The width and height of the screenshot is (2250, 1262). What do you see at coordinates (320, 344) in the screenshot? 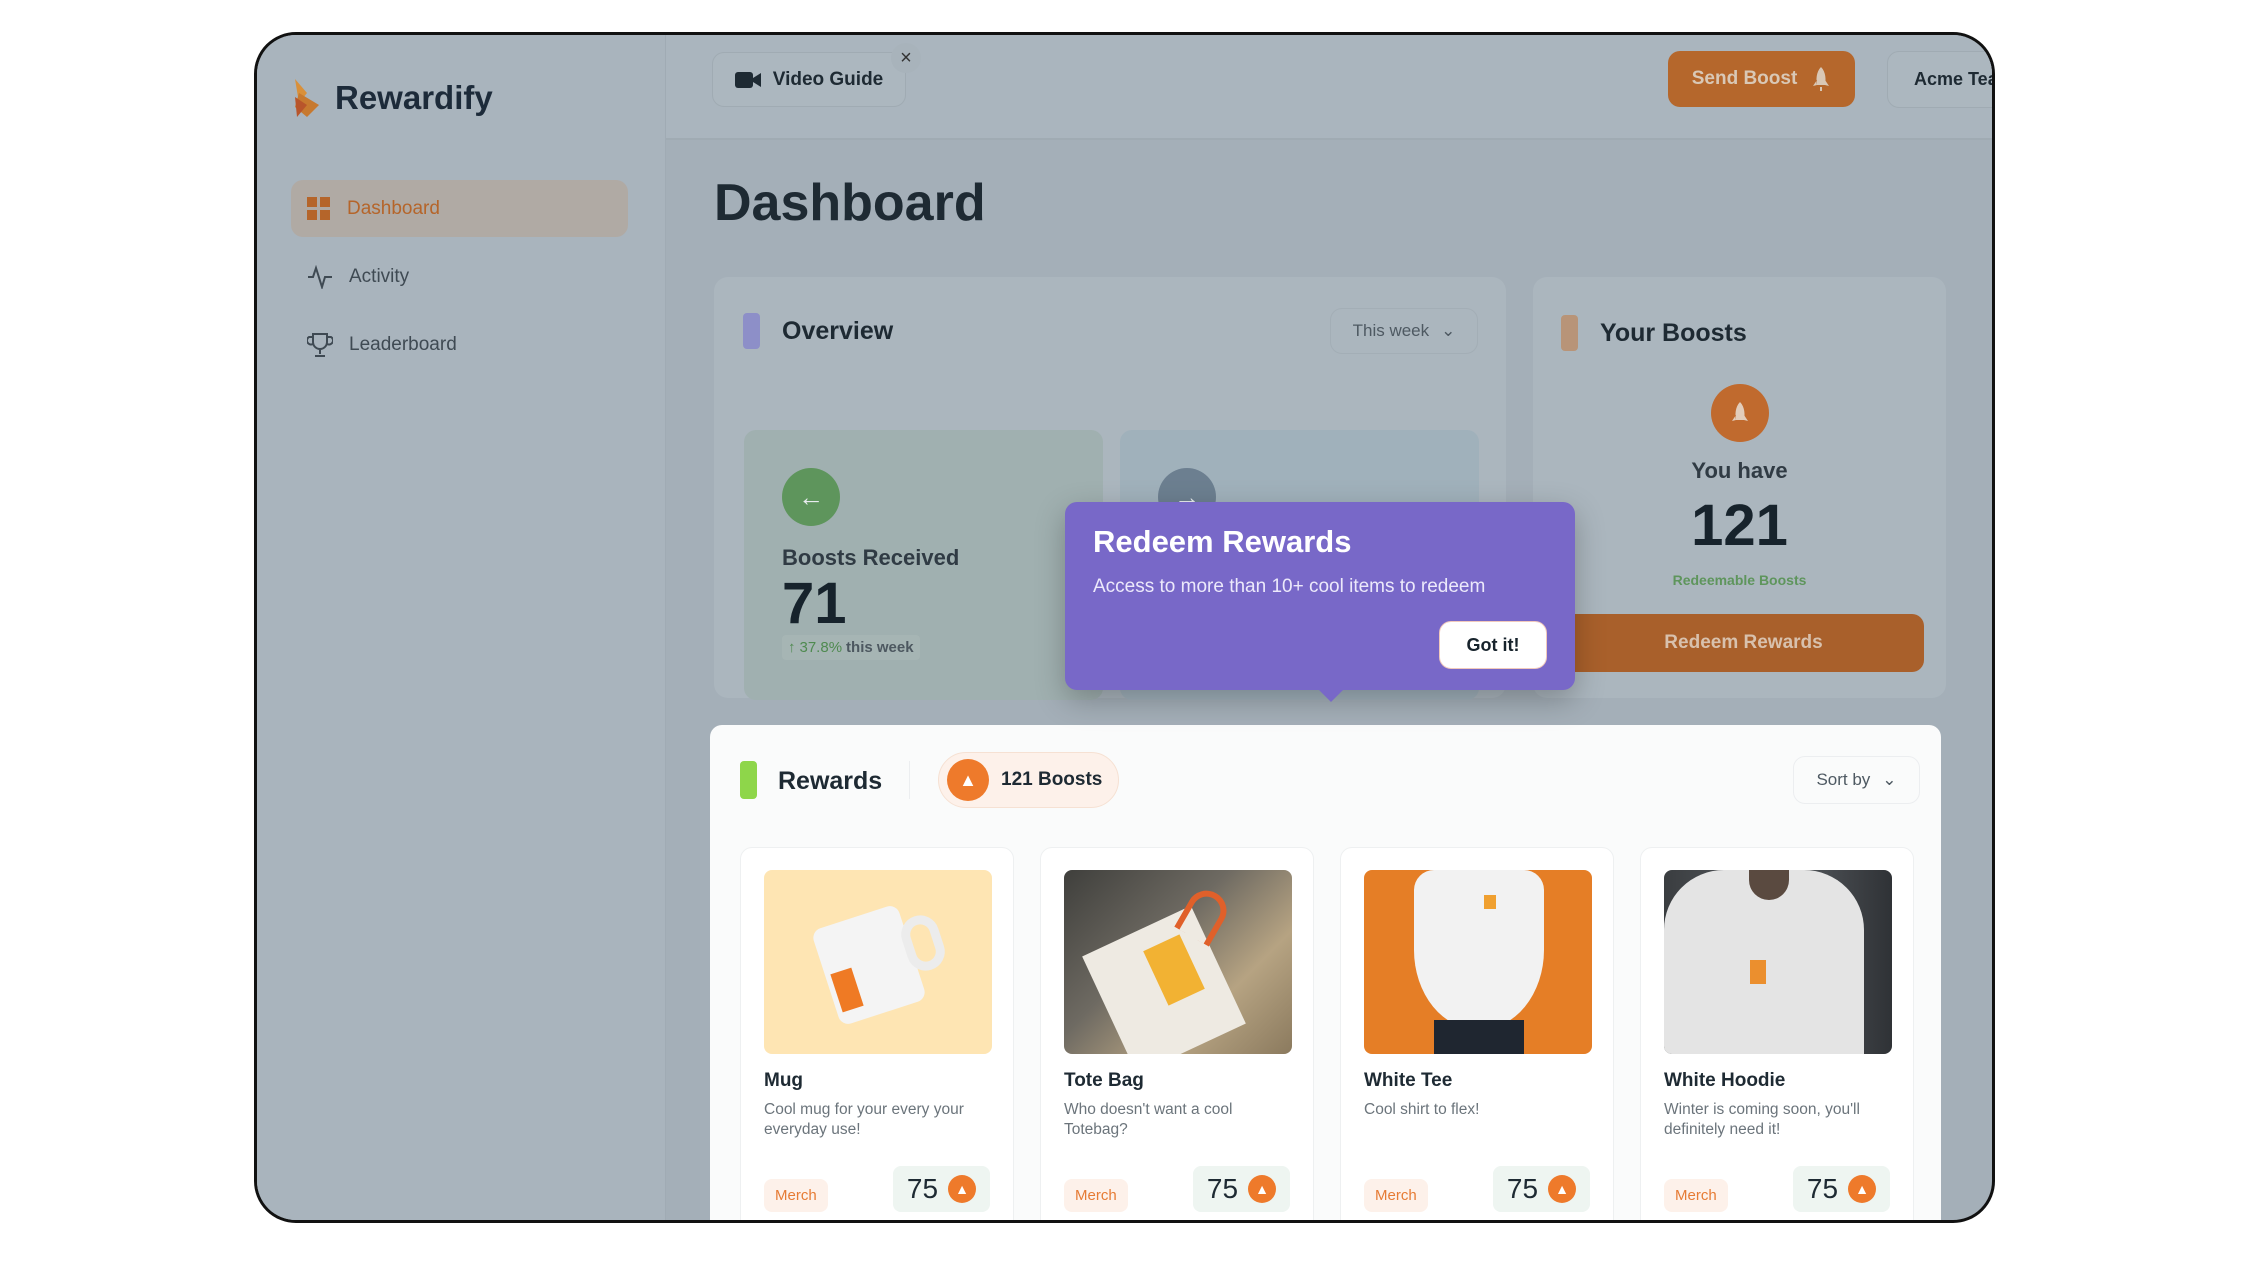
I see `trophy-icon` at bounding box center [320, 344].